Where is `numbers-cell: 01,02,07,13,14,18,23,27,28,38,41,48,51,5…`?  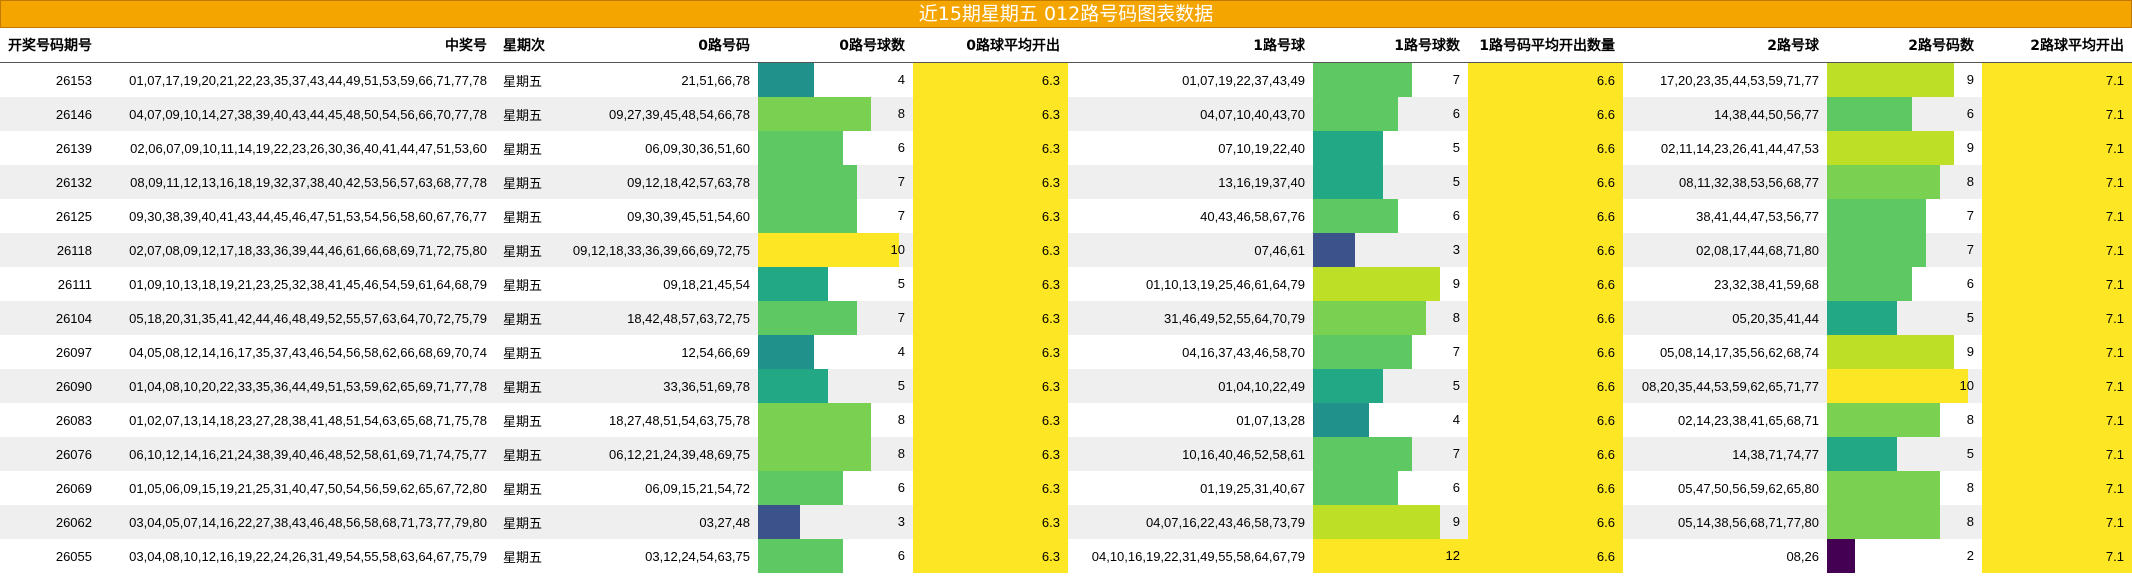
numbers-cell: 01,02,07,13,14,18,23,27,28,38,41,48,51,5… is located at coordinates (297, 420).